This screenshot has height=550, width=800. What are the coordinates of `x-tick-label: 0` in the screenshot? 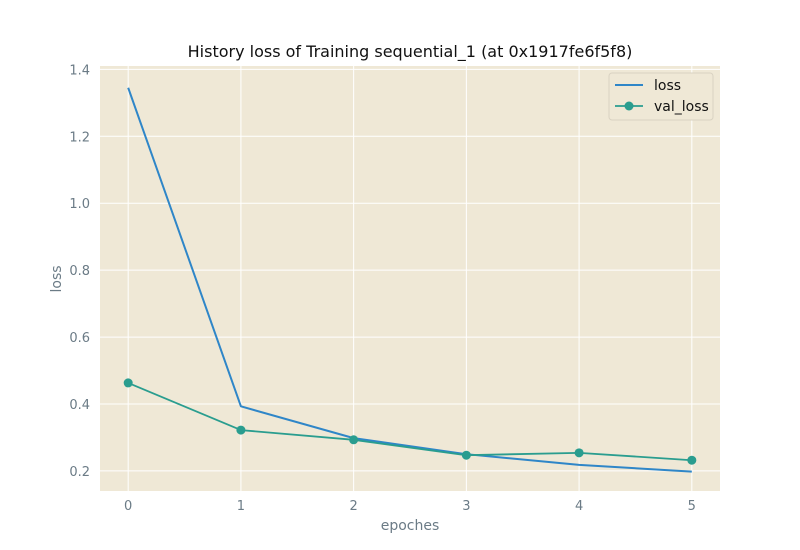 It's located at (128, 506).